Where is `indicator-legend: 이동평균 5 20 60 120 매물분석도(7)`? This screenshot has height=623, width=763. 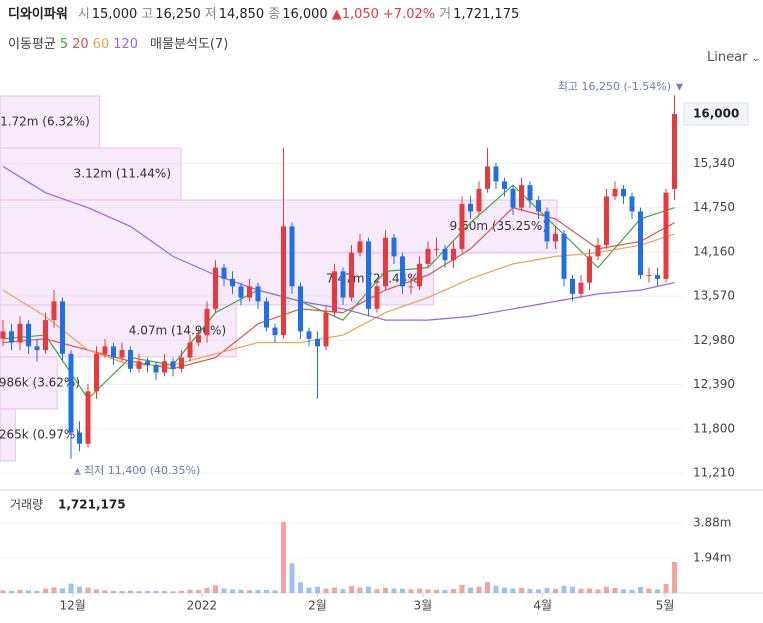
indicator-legend: 이동평균 5 20 60 120 매물분석도(7) is located at coordinates (120, 42).